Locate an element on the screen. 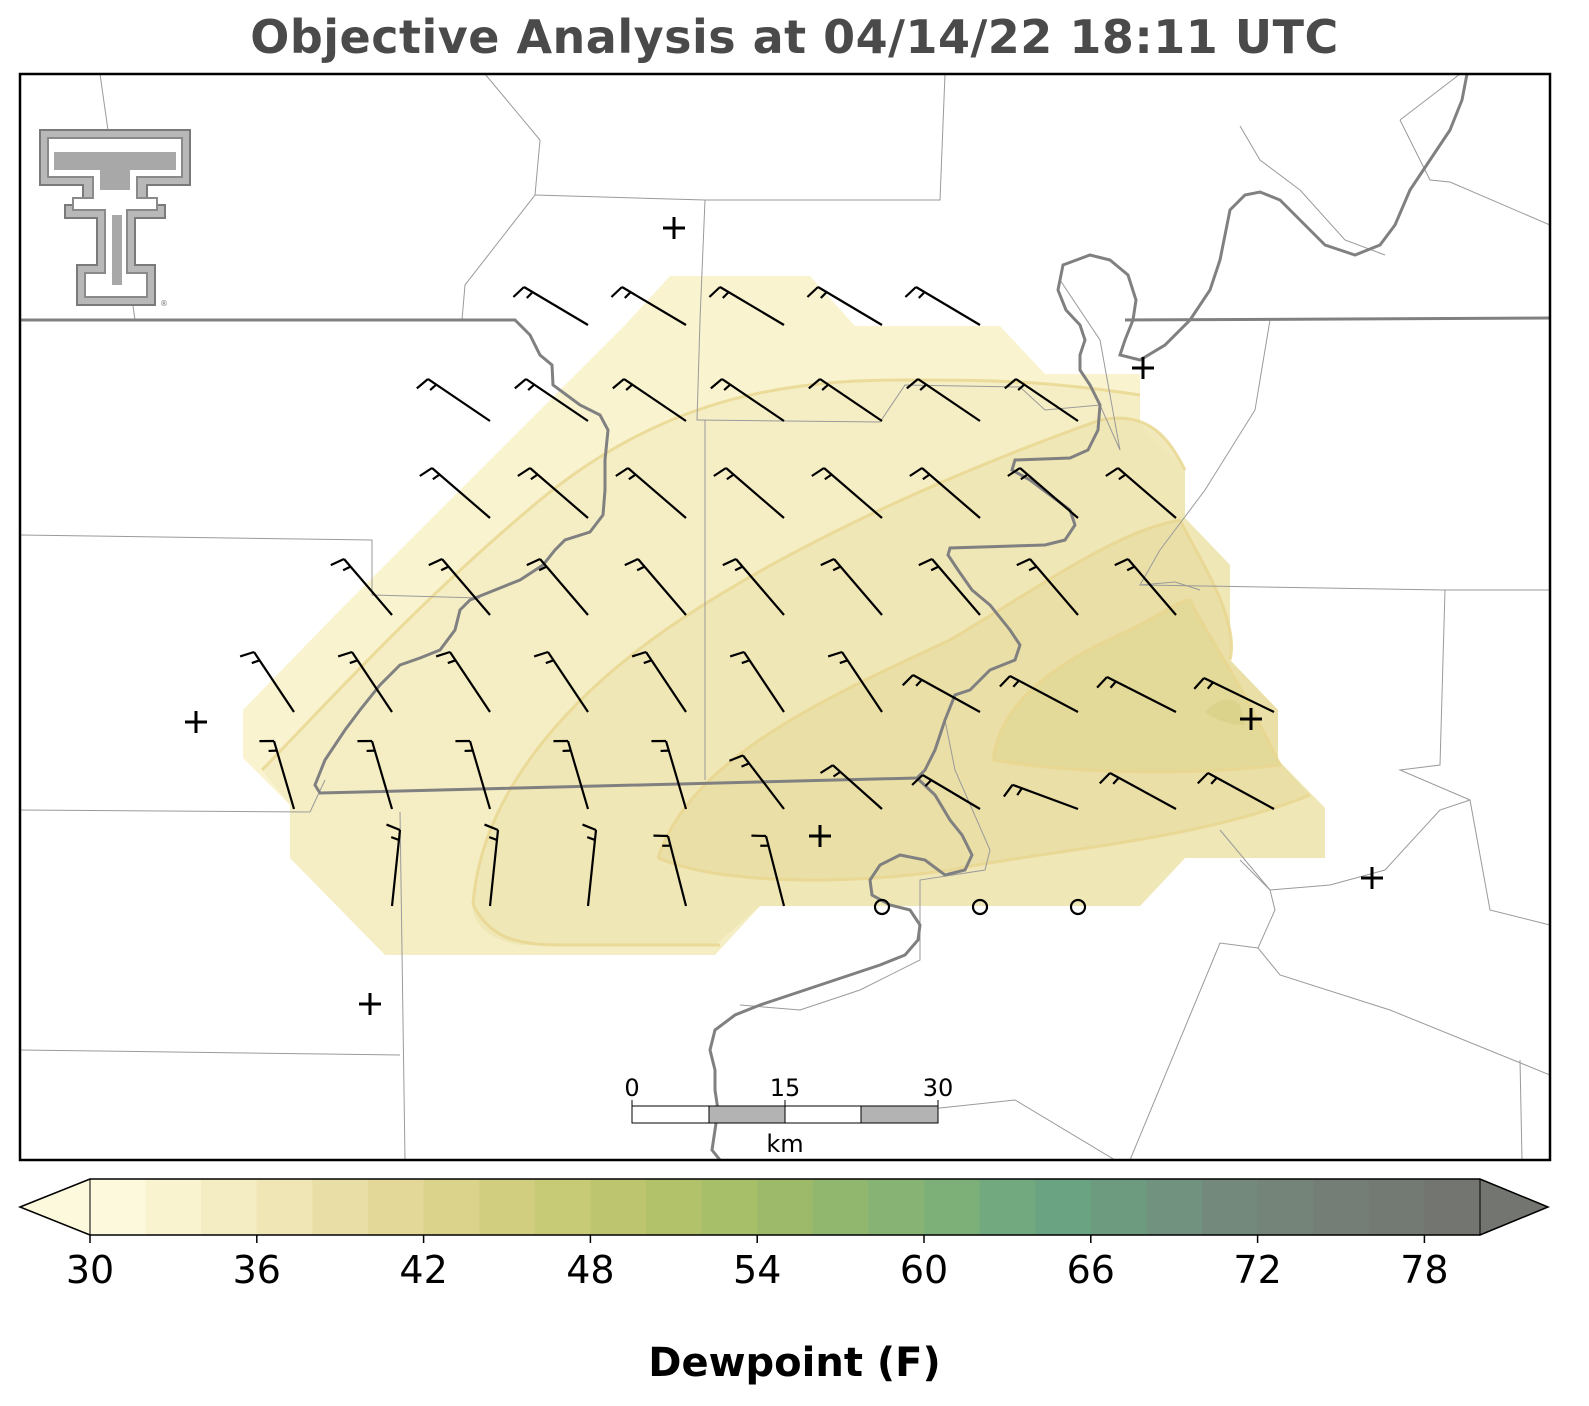  scale-label-15: 15 is located at coordinates (785, 1088).